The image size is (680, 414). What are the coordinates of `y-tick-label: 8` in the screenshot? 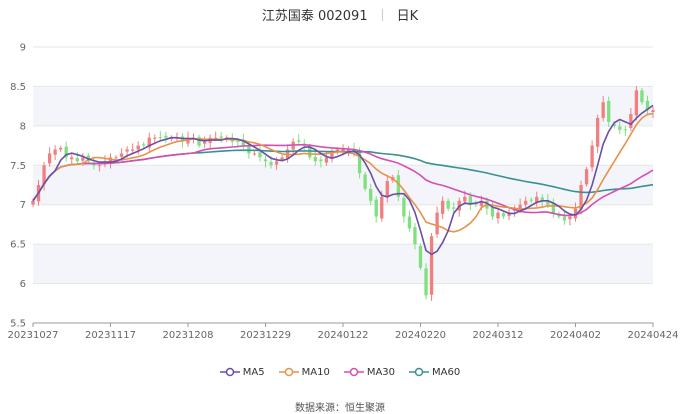 It's located at (23, 126).